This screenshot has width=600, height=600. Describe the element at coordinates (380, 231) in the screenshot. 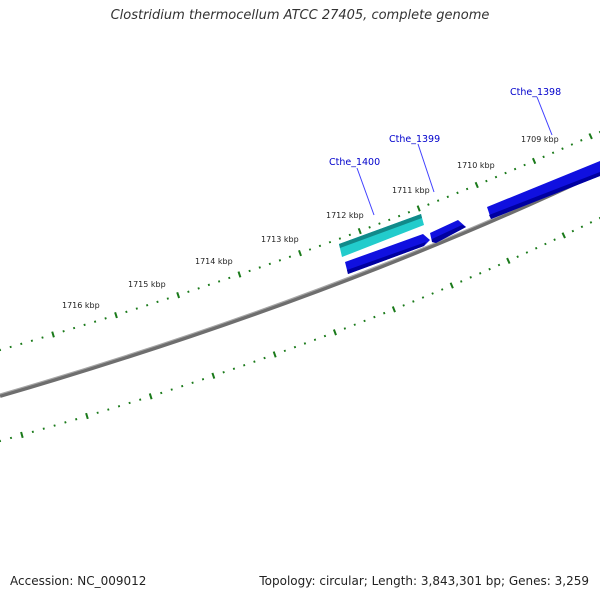

I see `gene-highlight-bar-shade` at that location.